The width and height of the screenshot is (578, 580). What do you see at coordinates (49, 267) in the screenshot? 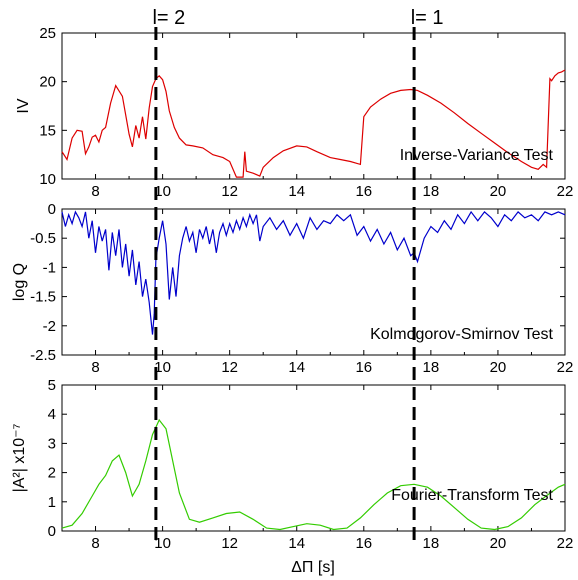
I see `y-tick-label: -1` at bounding box center [49, 267].